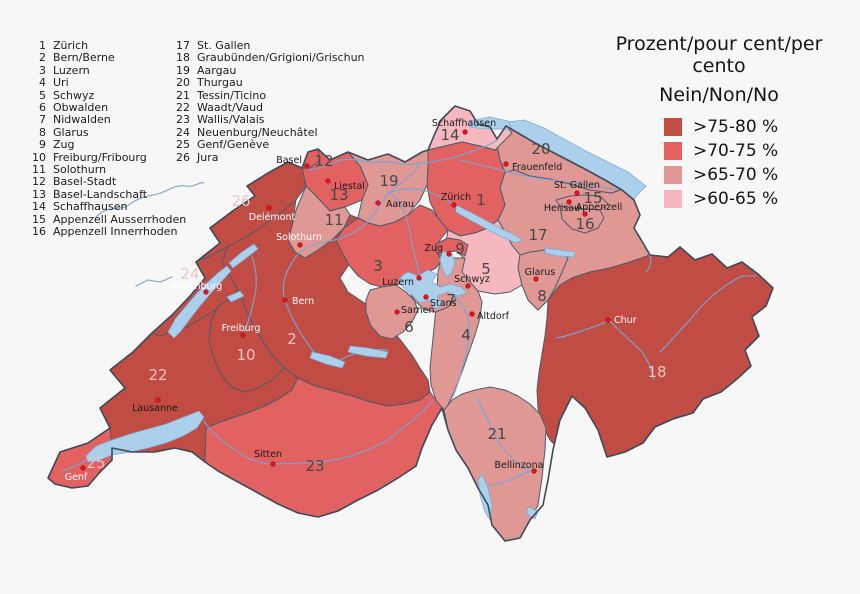 The image size is (860, 594). What do you see at coordinates (392, 312) in the screenshot?
I see `canton-shape-obwalden` at bounding box center [392, 312].